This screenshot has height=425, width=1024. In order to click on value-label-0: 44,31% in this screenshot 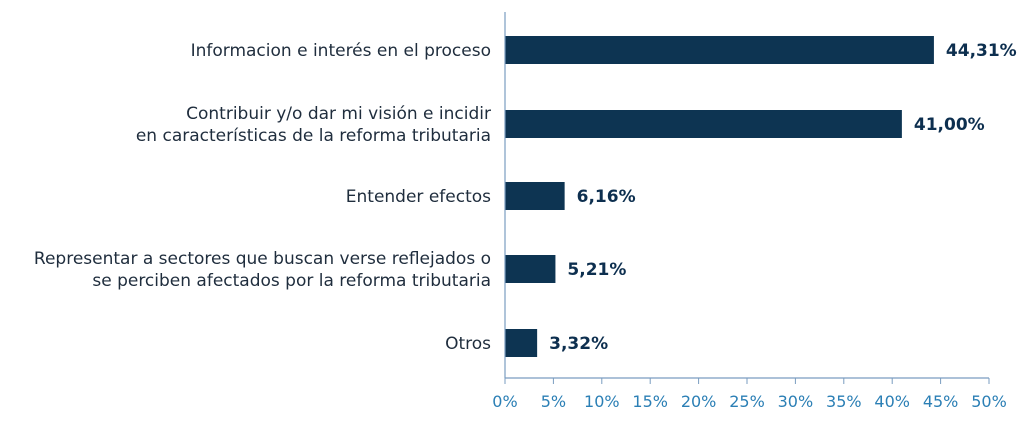, I will do `click(981, 51)`.